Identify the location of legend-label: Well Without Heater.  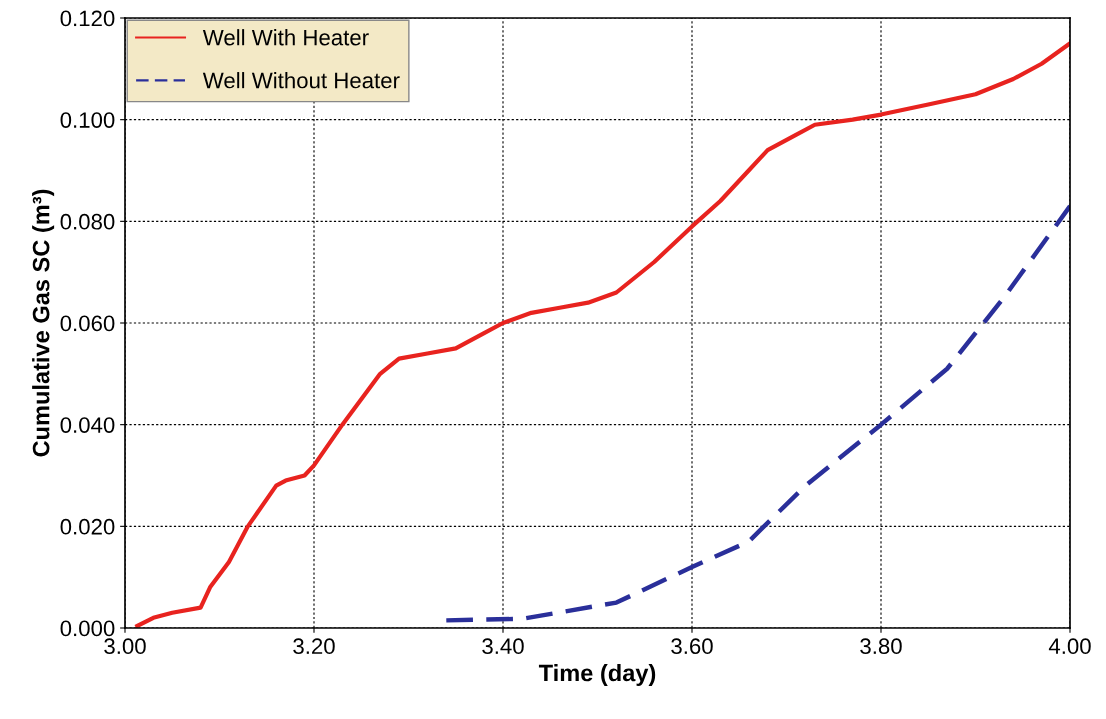
(301, 80).